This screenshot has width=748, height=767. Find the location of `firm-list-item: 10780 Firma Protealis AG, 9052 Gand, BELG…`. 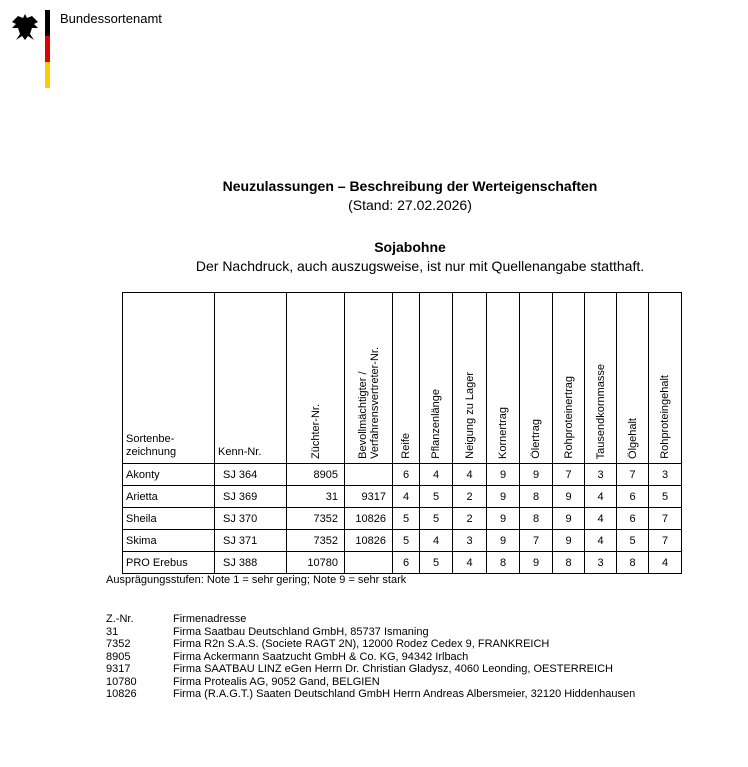

firm-list-item: 10780 Firma Protealis AG, 9052 Gand, BELG… is located at coordinates (243, 682).